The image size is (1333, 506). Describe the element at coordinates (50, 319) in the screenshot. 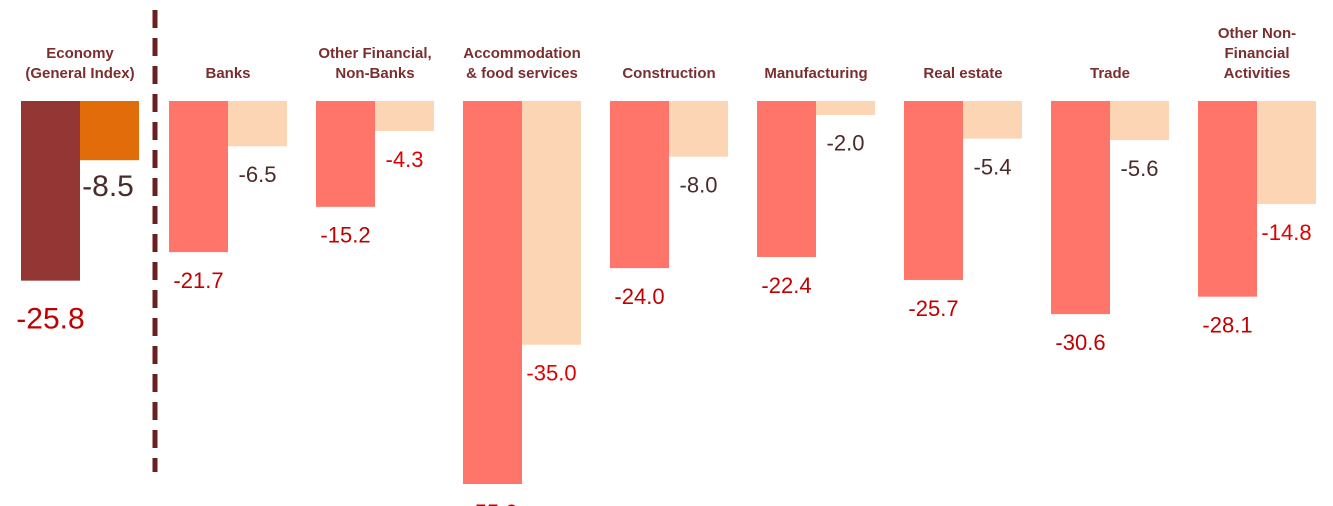

I see `value-label: -25.8` at that location.